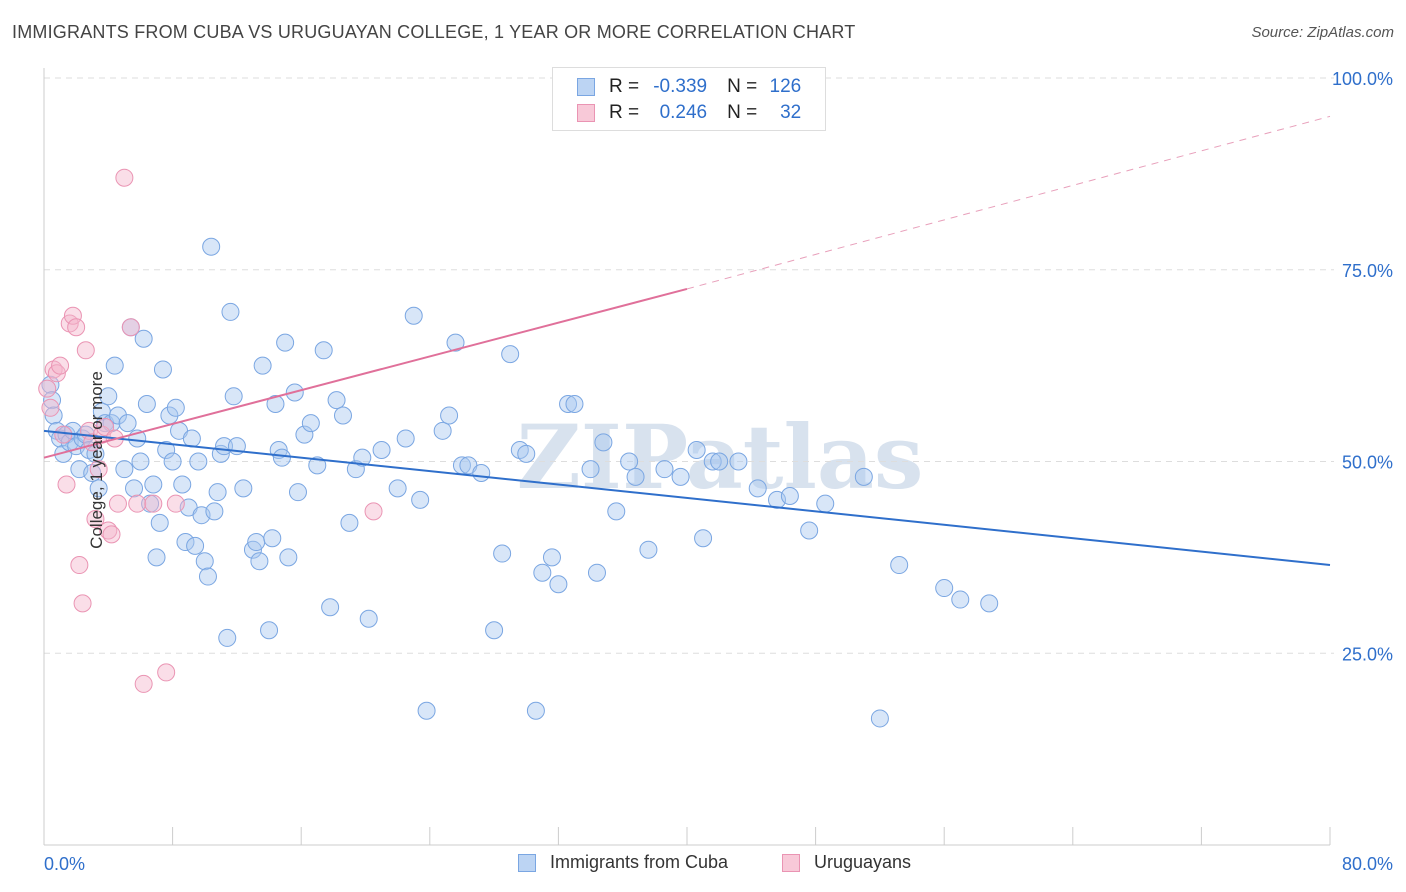 Image resolution: width=1406 pixels, height=892 pixels. I want to click on legend-label-uruguay: Uruguayans, so click(863, 862).